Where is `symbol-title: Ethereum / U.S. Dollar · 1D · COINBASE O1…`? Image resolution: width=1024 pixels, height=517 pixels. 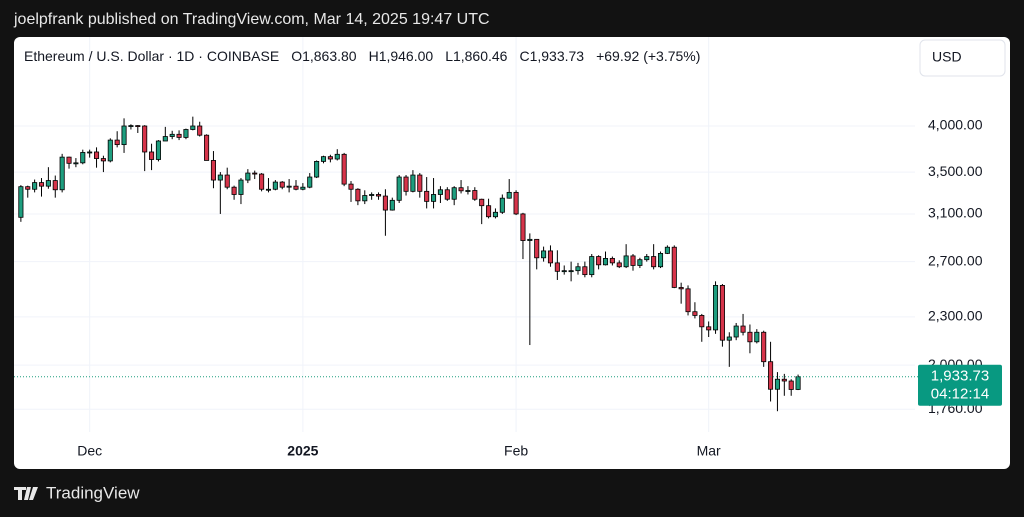 symbol-title: Ethereum / U.S. Dollar · 1D · COINBASE O1… is located at coordinates (362, 56).